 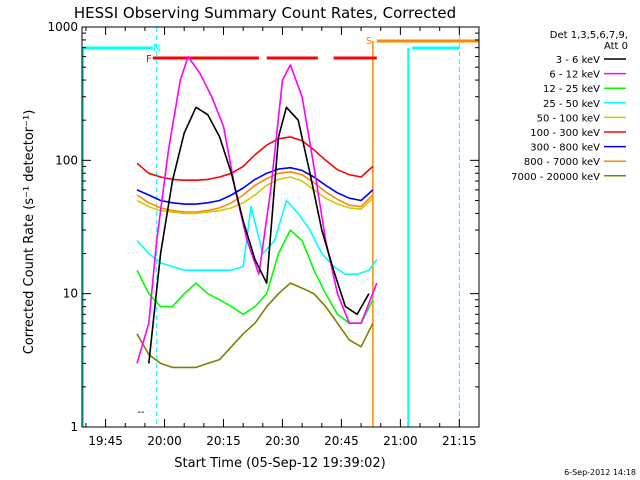 What do you see at coordinates (578, 60) in the screenshot?
I see `legend-label-0: 3 - 6 keV` at bounding box center [578, 60].